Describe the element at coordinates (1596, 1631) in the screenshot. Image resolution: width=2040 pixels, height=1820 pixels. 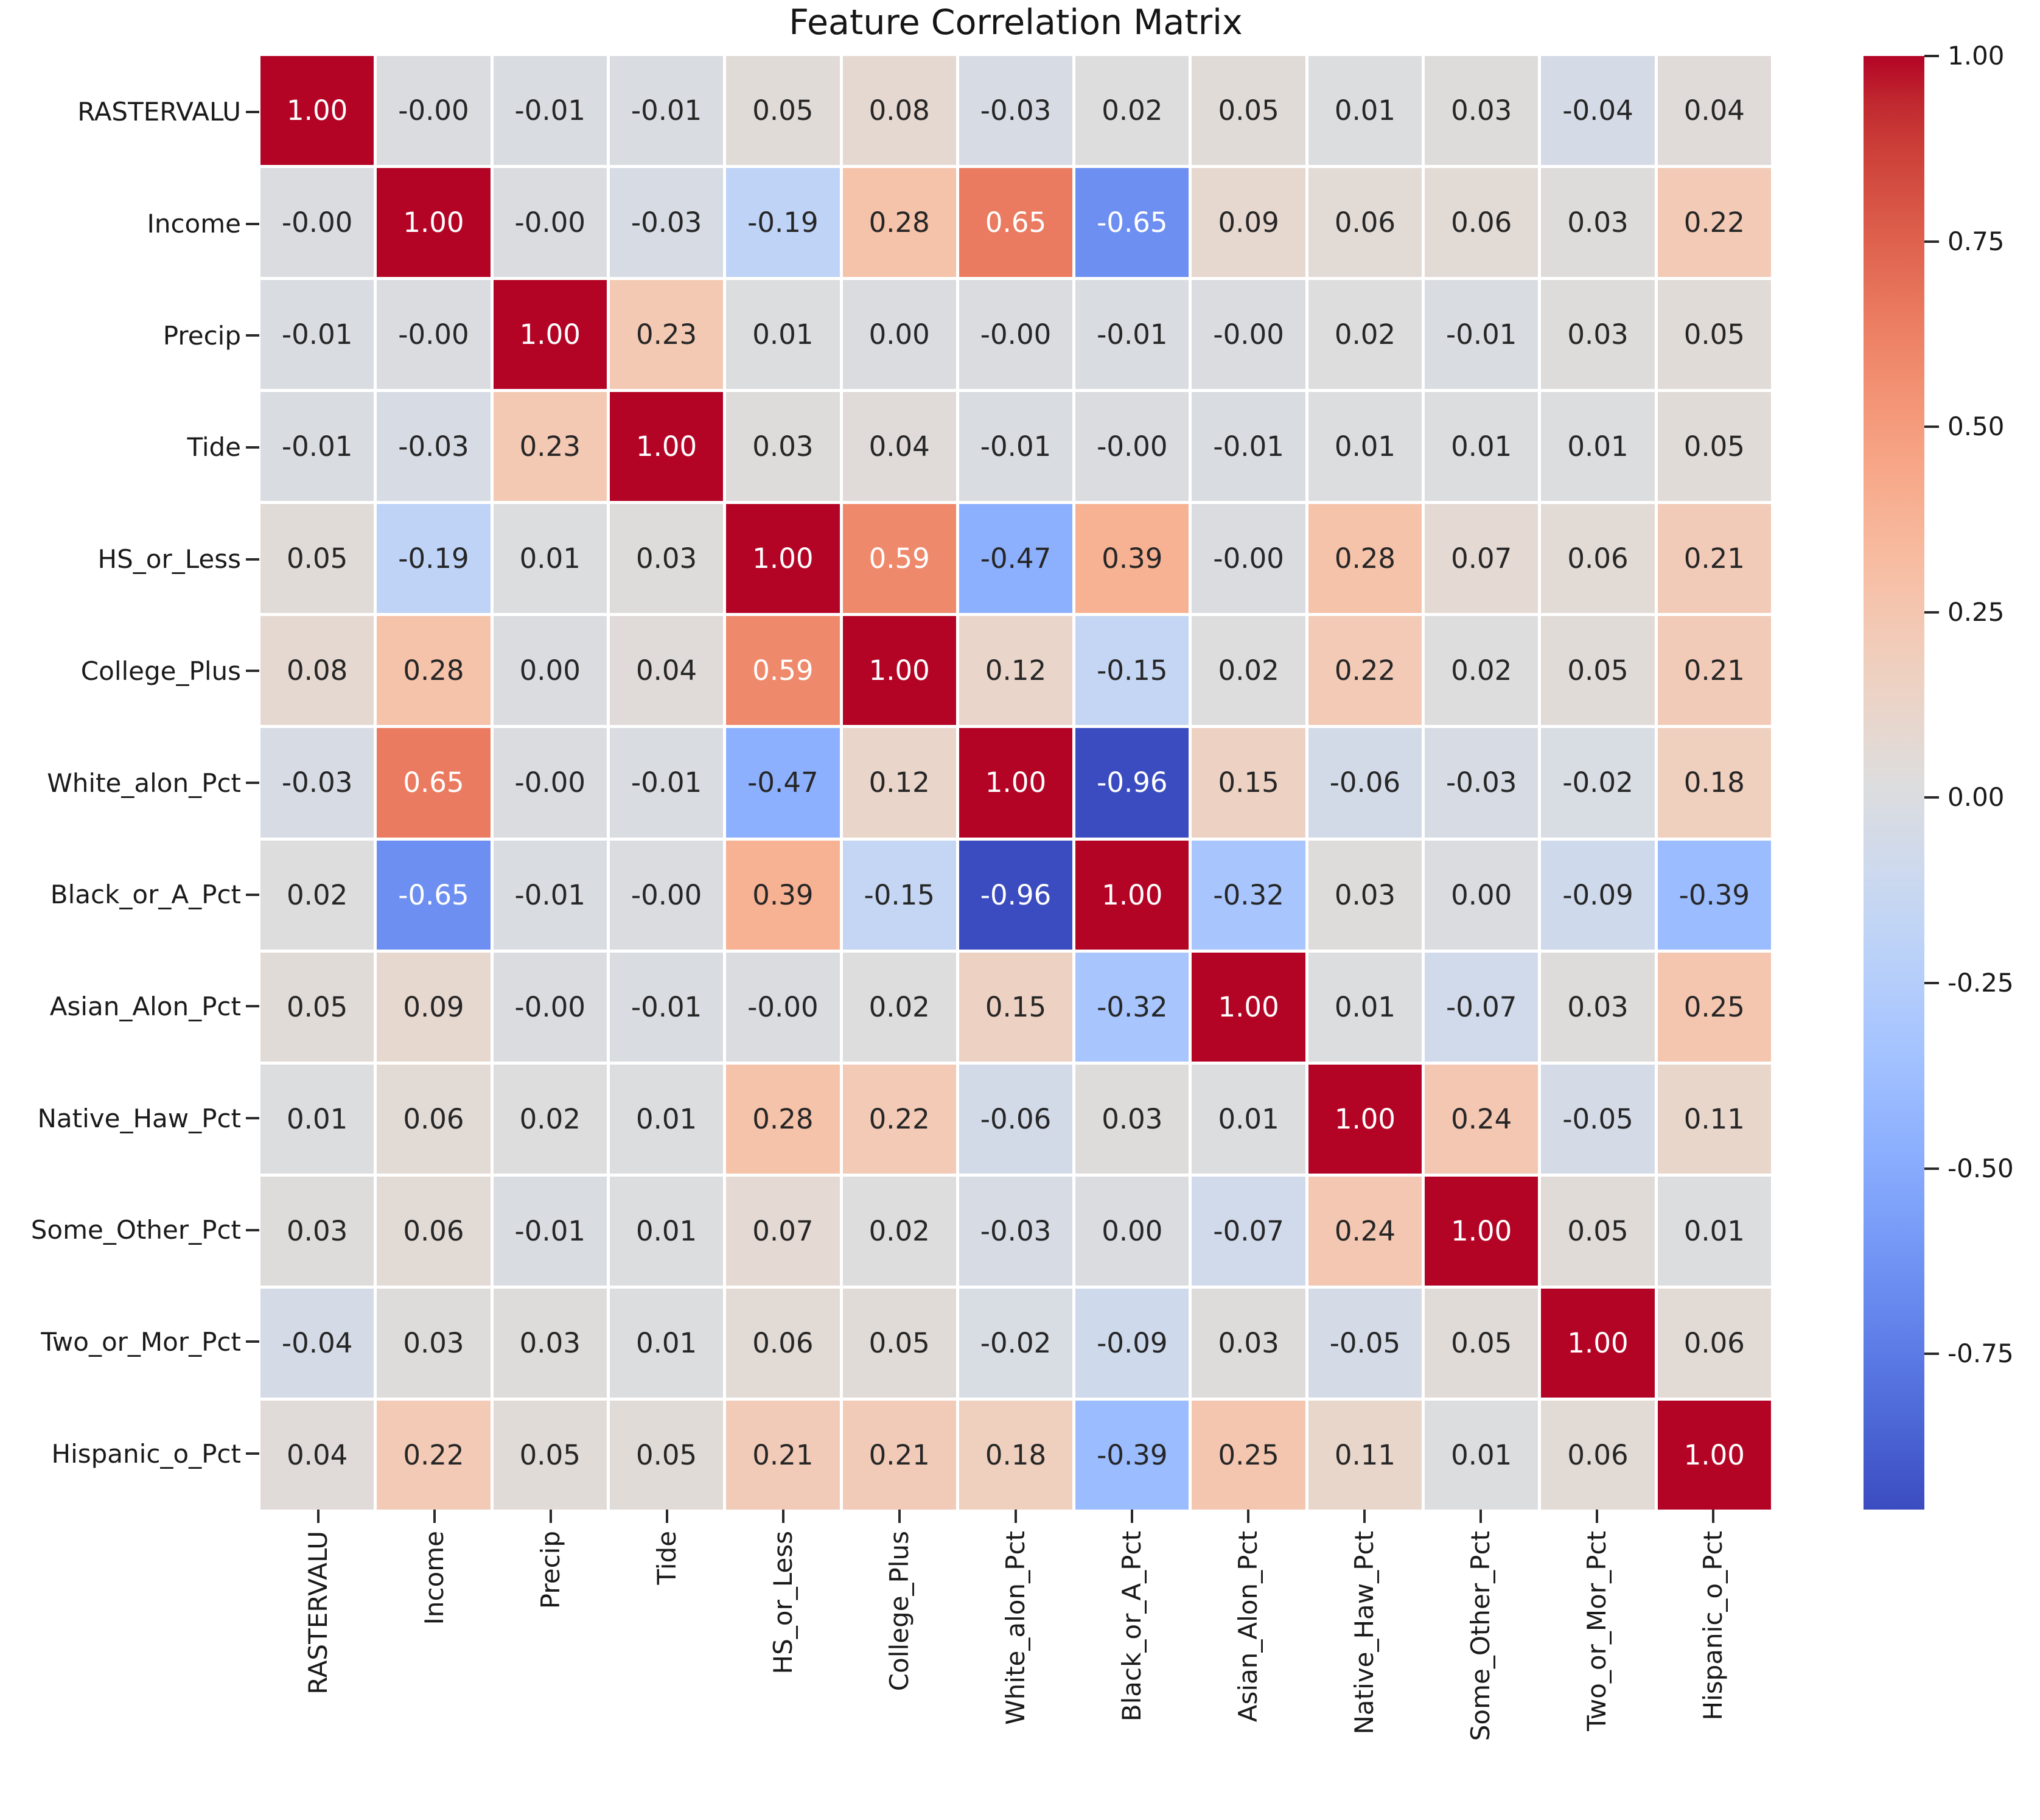
I see `x-tick-label: Two_or_Mor_Pct` at that location.